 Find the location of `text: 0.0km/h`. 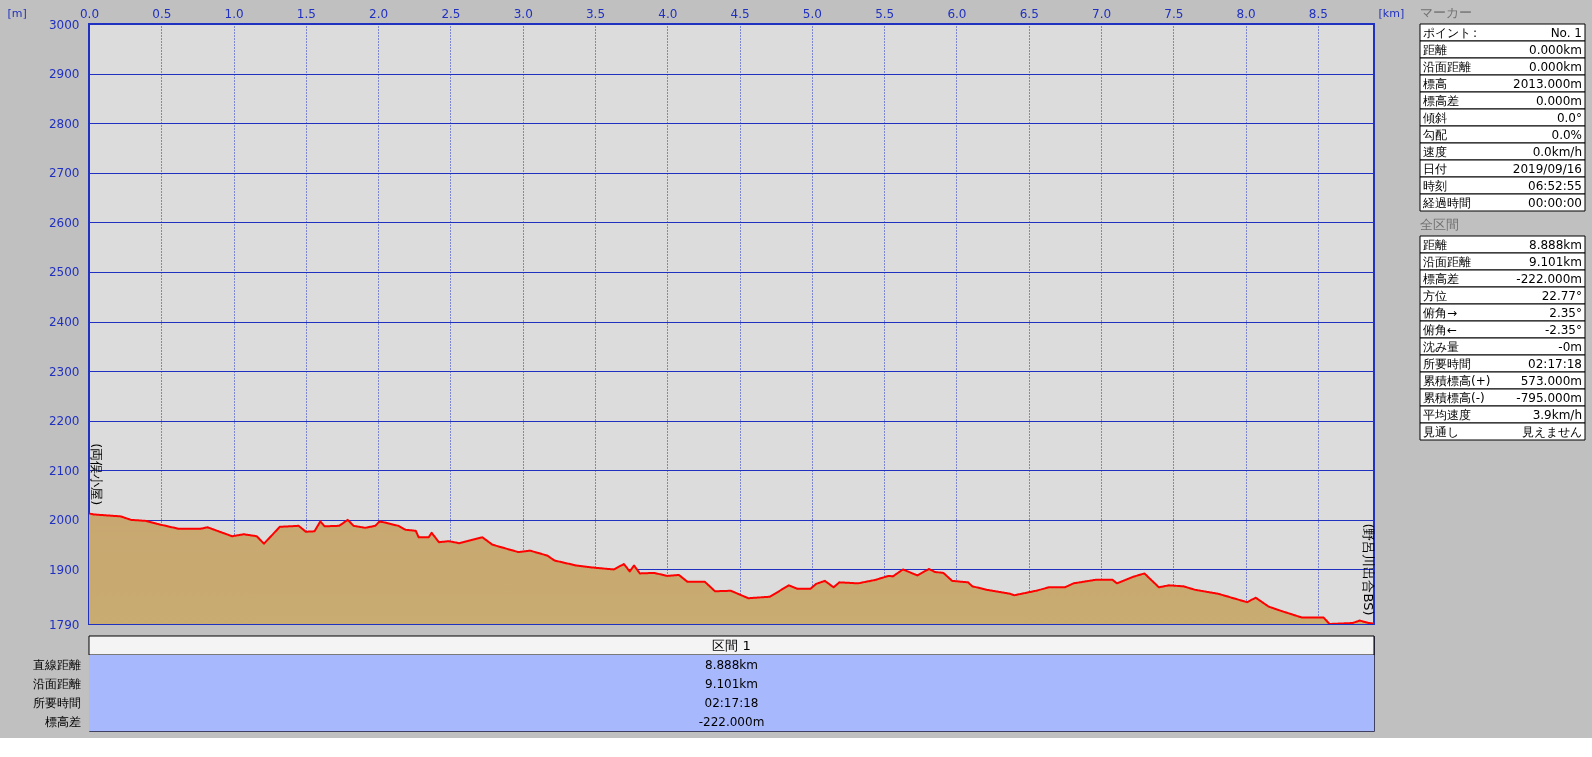

text: 0.0km/h is located at coordinates (1557, 151).